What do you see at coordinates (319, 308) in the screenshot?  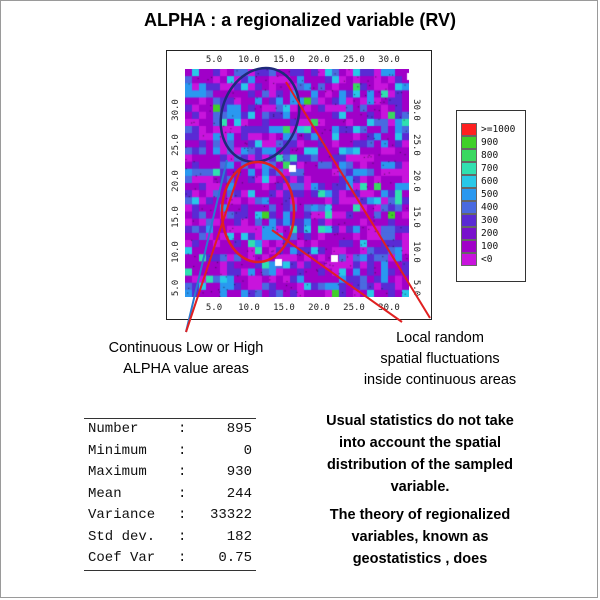 I see `x-tick-bottom-20: 20.0` at bounding box center [319, 308].